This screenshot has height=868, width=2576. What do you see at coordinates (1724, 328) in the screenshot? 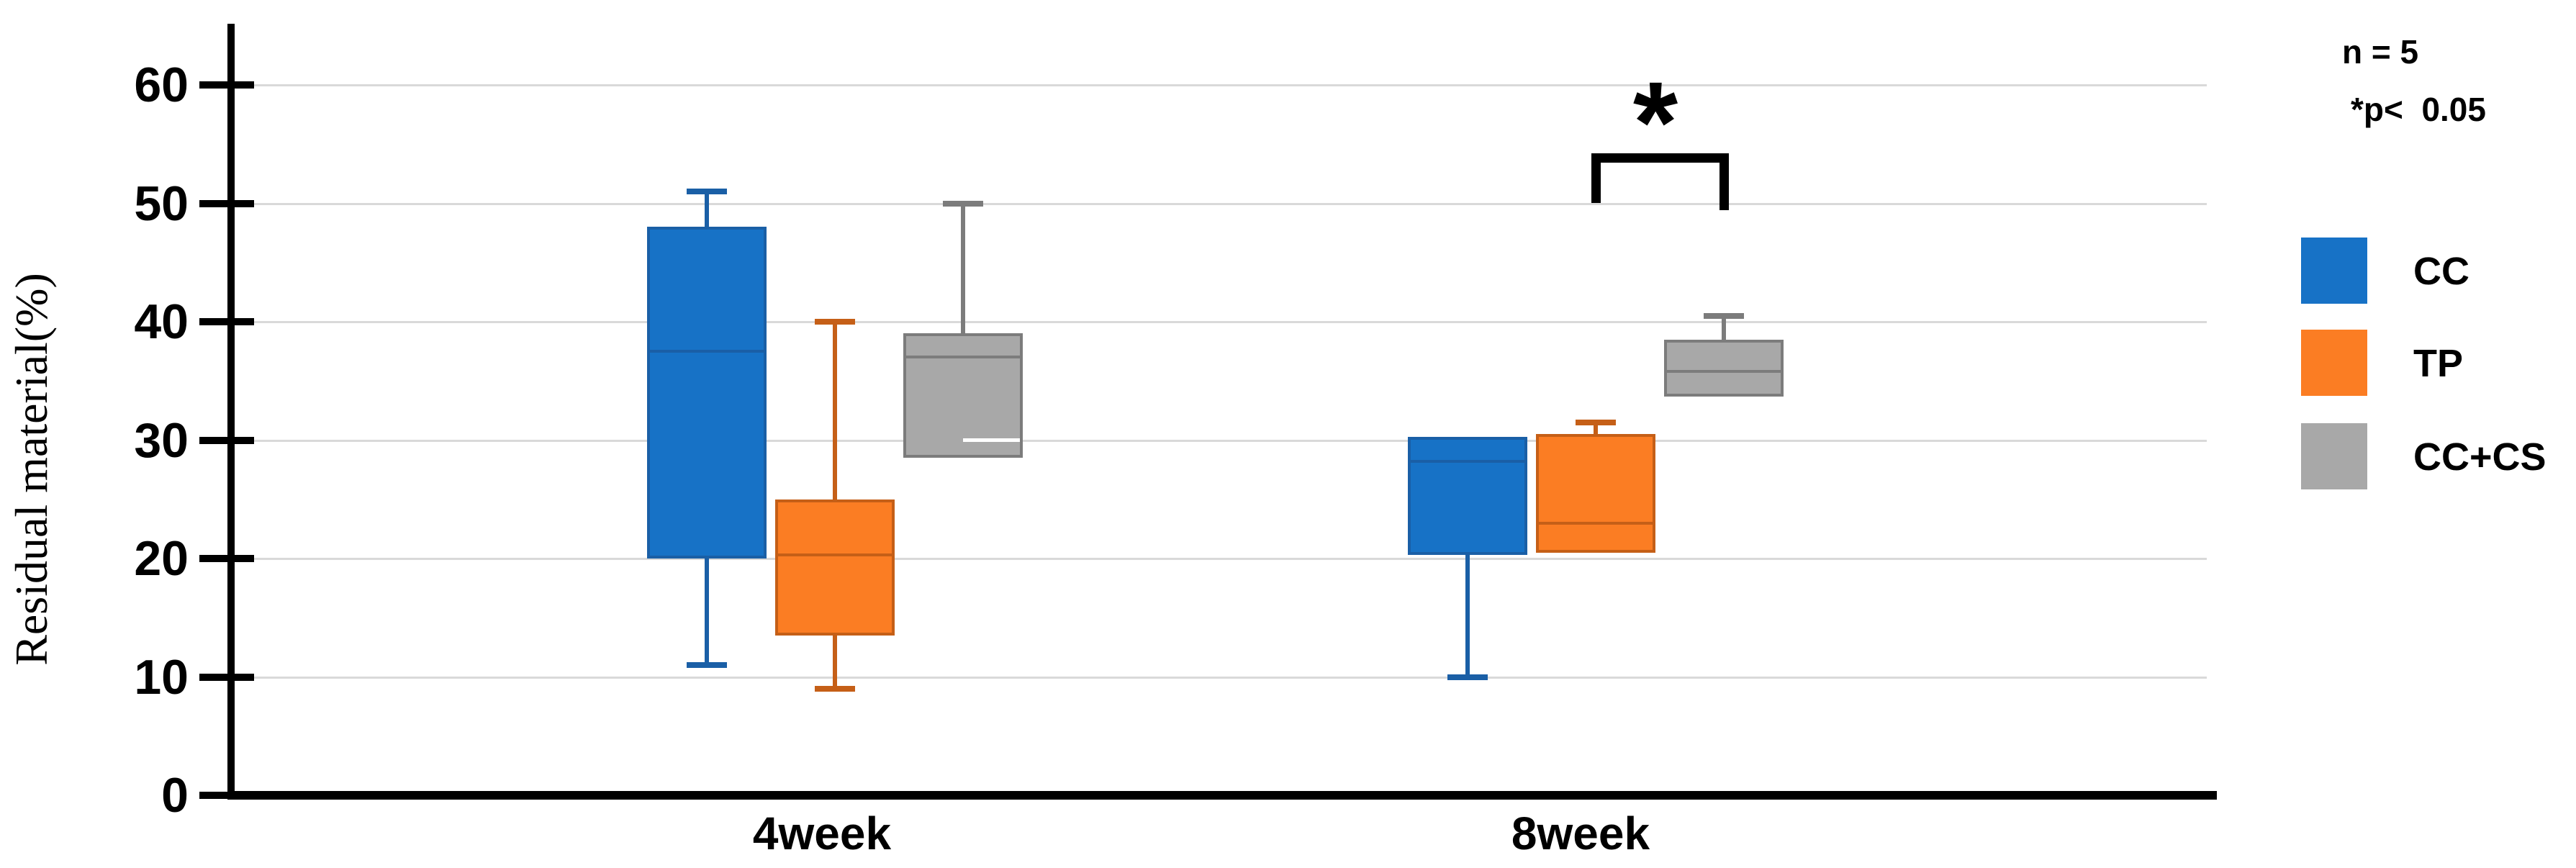
I see `upper-whisker-CC+CS-8week` at bounding box center [1724, 328].